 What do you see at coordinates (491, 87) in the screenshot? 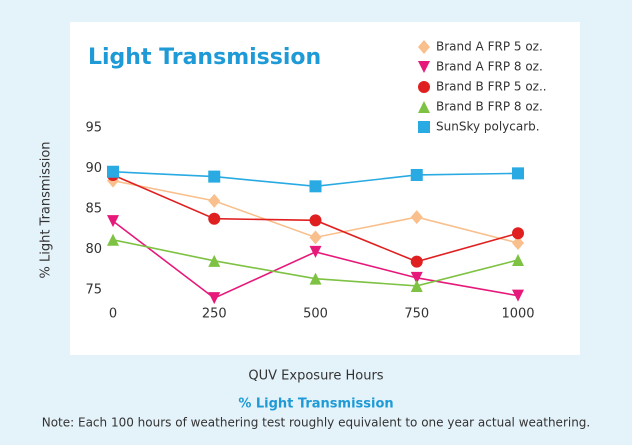
I see `legend-label: Brand B FRP 5 oz..` at bounding box center [491, 87].